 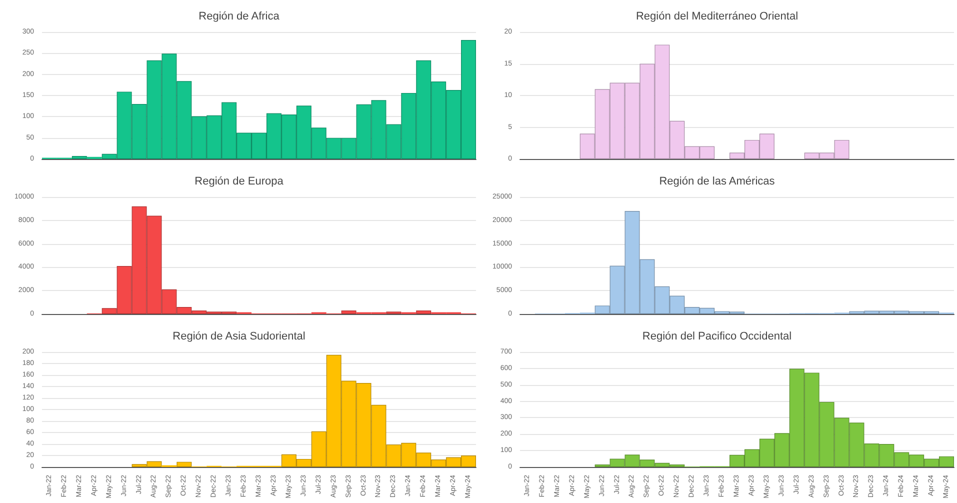 What do you see at coordinates (717, 182) in the screenshot?
I see `chart-title: Región de las Américas` at bounding box center [717, 182].